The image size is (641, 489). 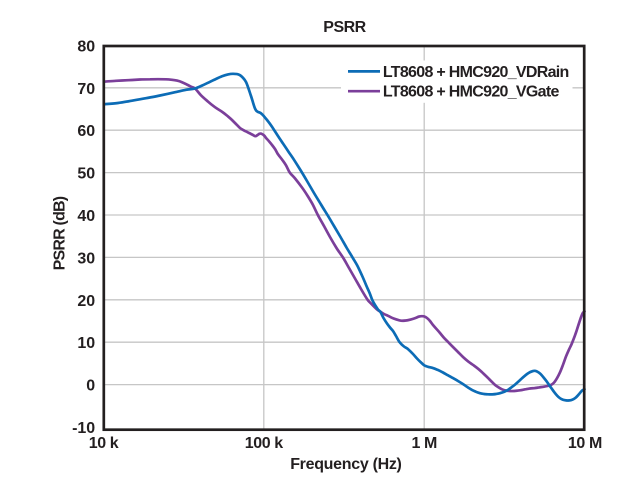 I want to click on svg-text: 1 M, so click(x=424, y=443).